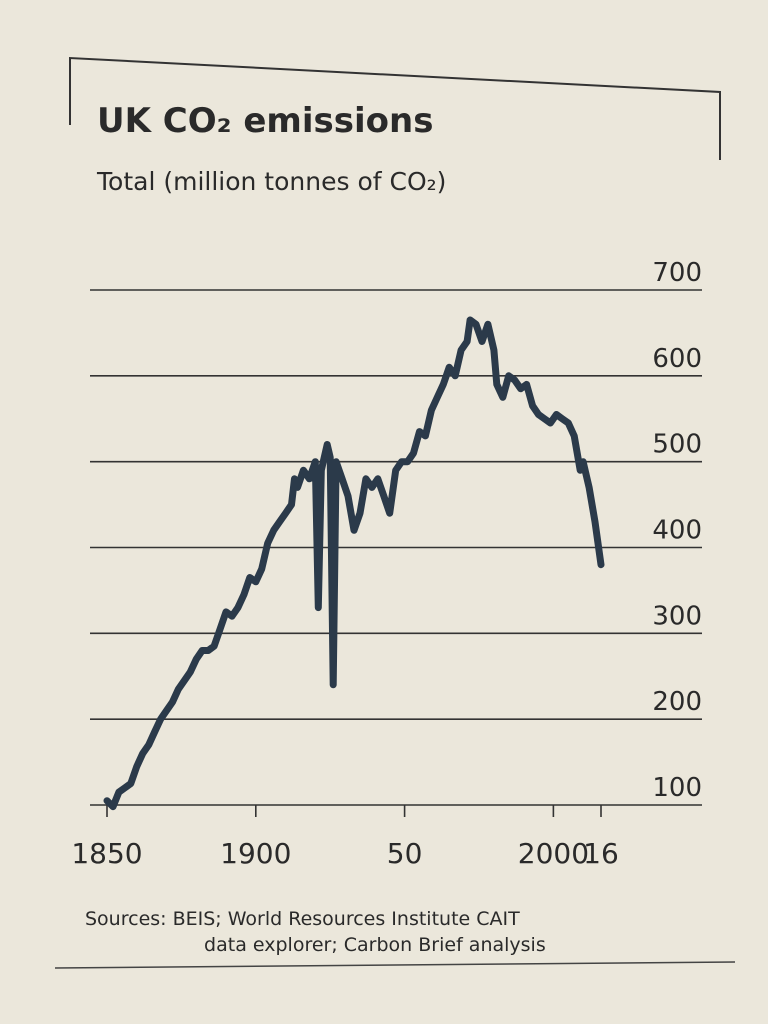 The image size is (768, 1024). What do you see at coordinates (677, 445) in the screenshot?
I see `y-tick-label: 500` at bounding box center [677, 445].